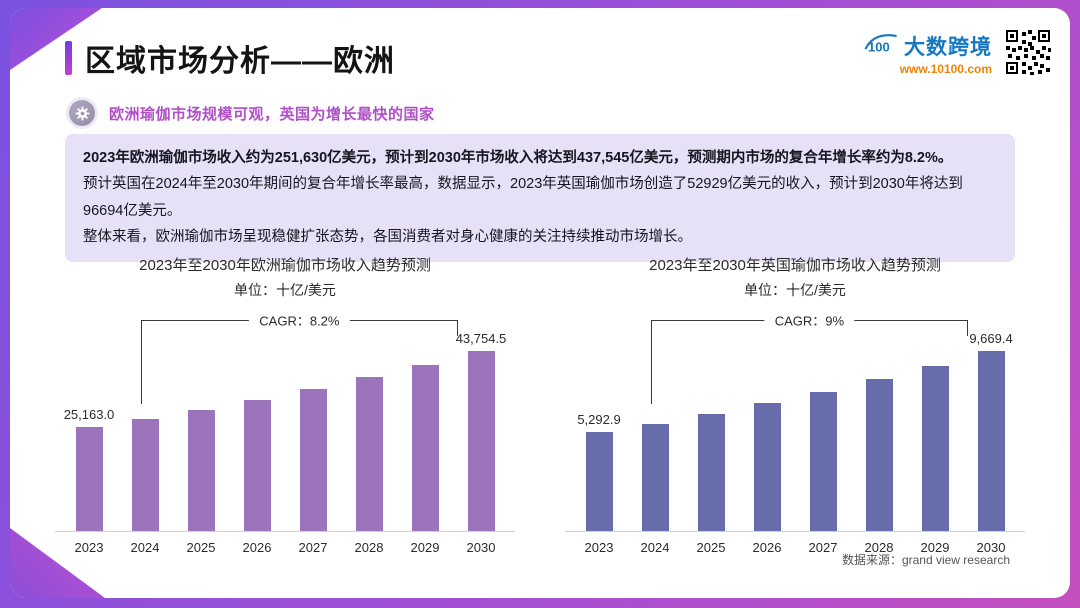 This screenshot has height=608, width=1080. Describe the element at coordinates (809, 320) in the screenshot. I see `cagr-label: CAGR：9%` at that location.